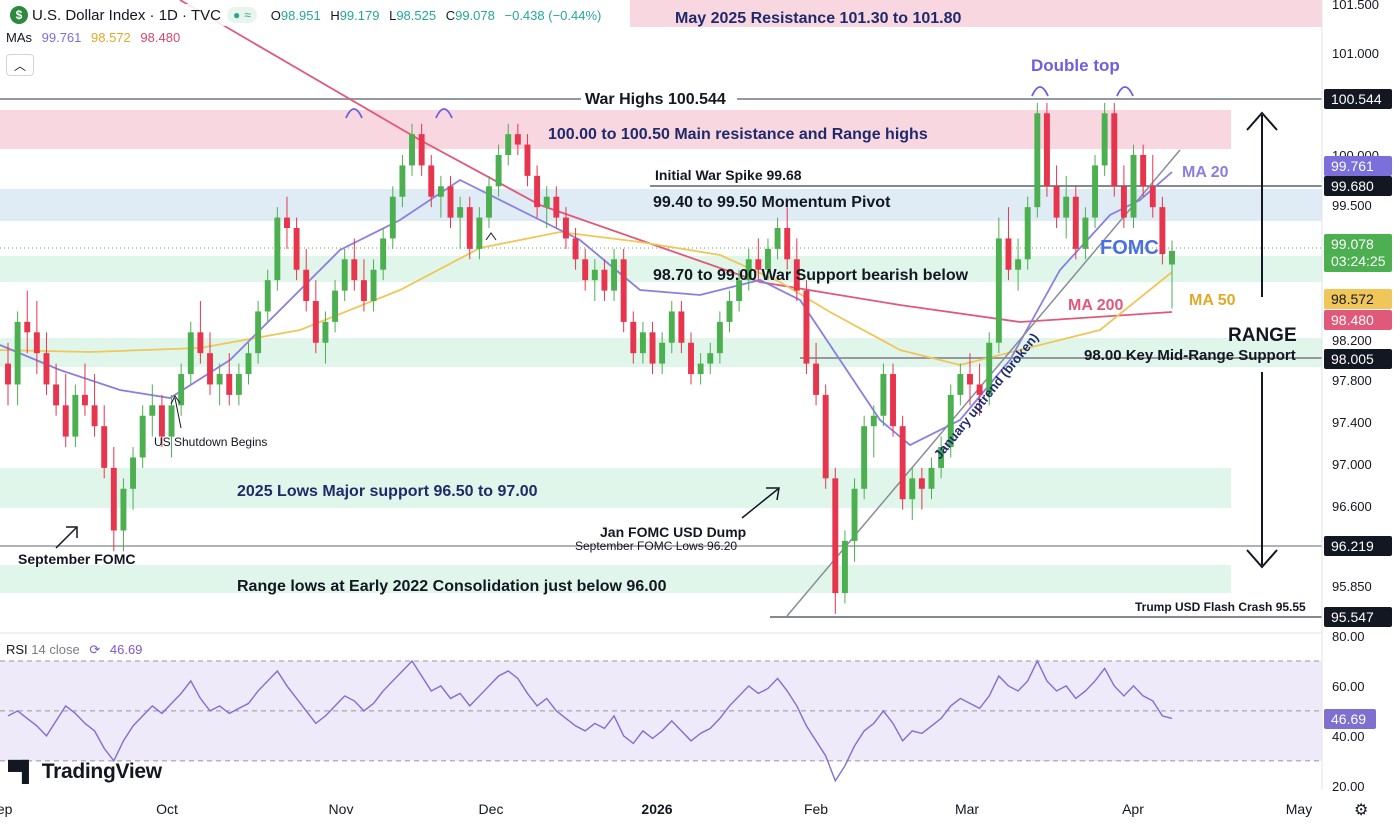  Describe the element at coordinates (416, 15) in the screenshot. I see `low-value: 98.525` at that location.